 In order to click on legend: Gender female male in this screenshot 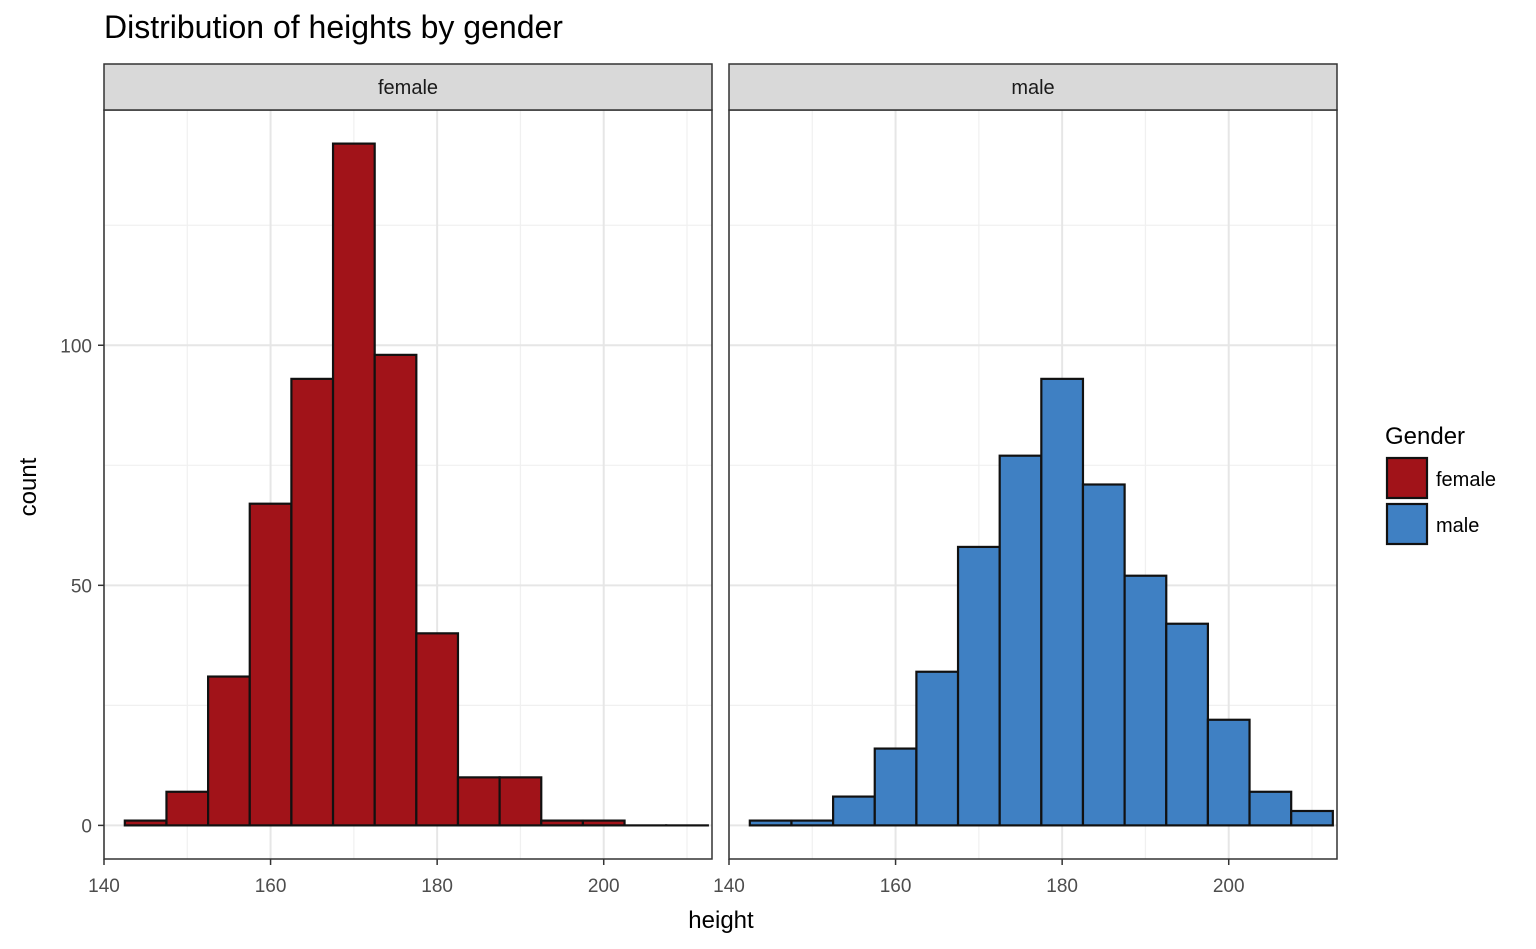, I will do `click(1440, 484)`.